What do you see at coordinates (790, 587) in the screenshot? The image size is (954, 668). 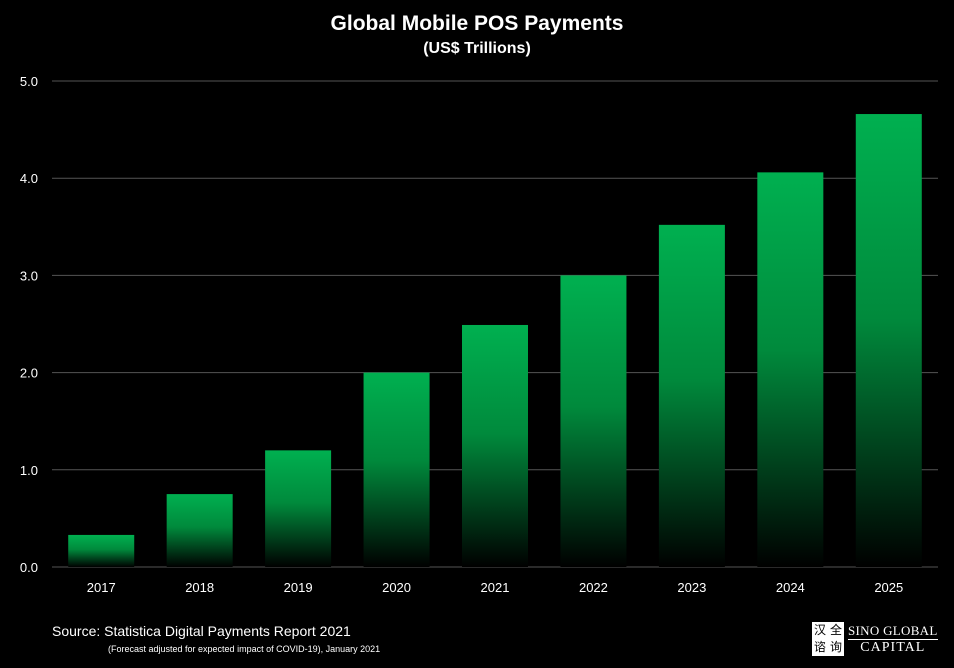 I see `x-tick-label: 2024` at bounding box center [790, 587].